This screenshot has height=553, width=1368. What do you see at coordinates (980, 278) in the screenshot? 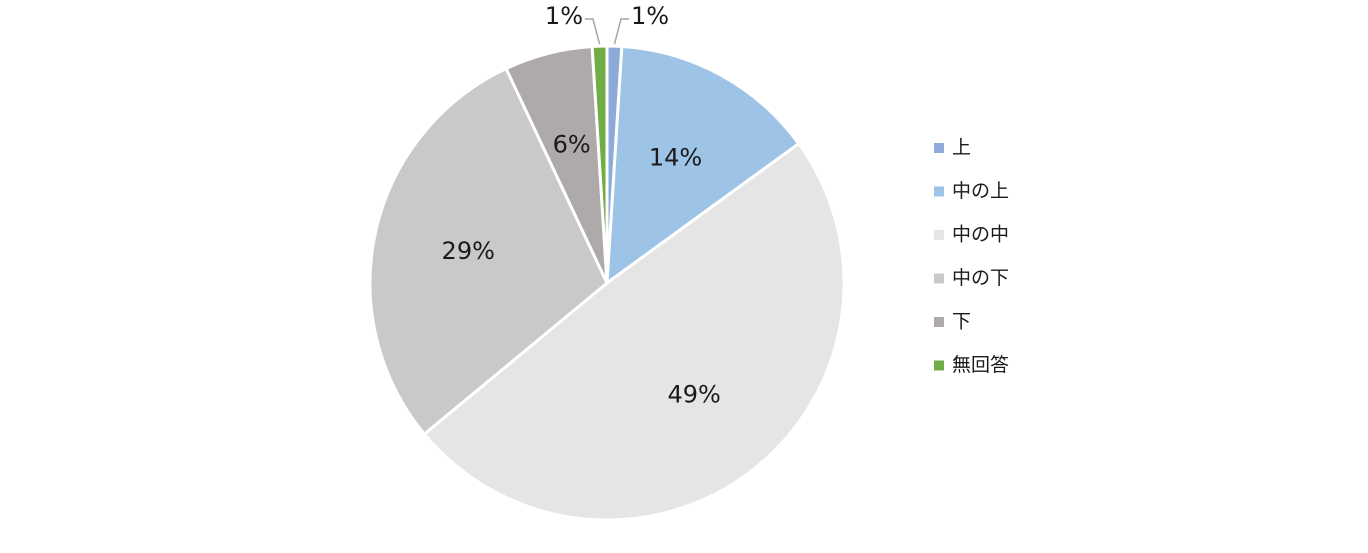
I see `legend-label: 中の下` at bounding box center [980, 278].